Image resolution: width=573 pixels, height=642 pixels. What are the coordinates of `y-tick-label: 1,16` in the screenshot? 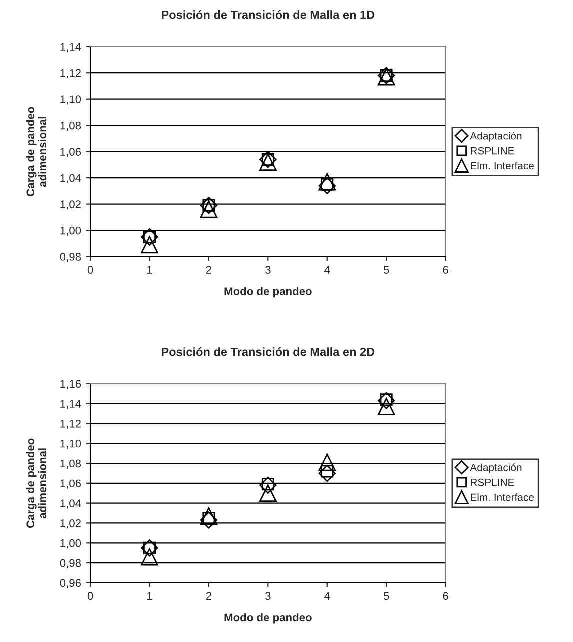 It's located at (71, 385).